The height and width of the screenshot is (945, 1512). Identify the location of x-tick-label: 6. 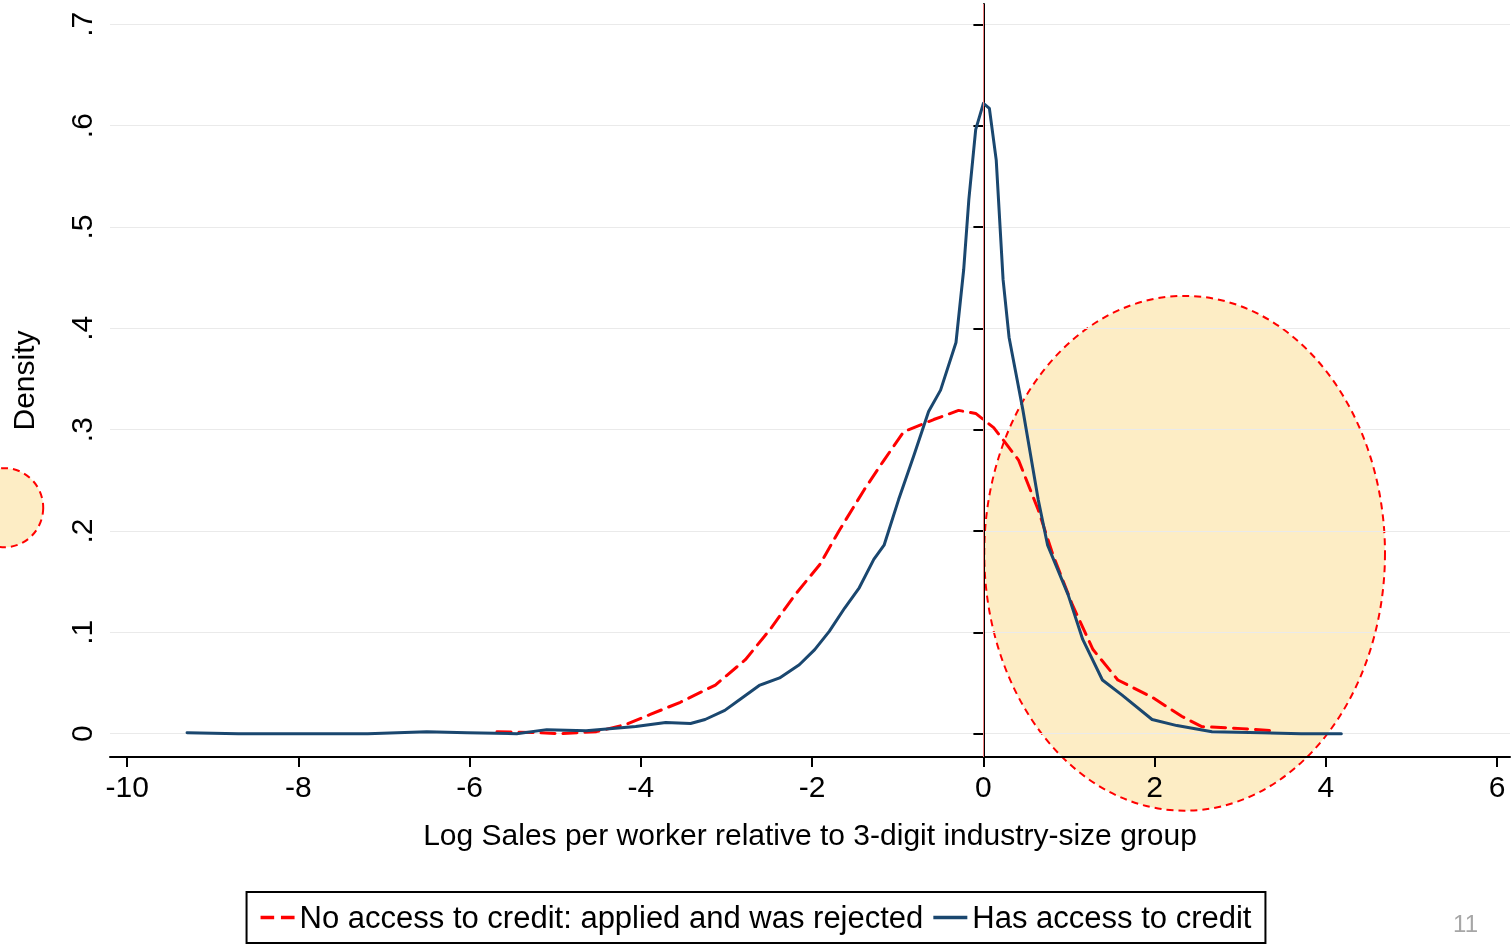
(1497, 786).